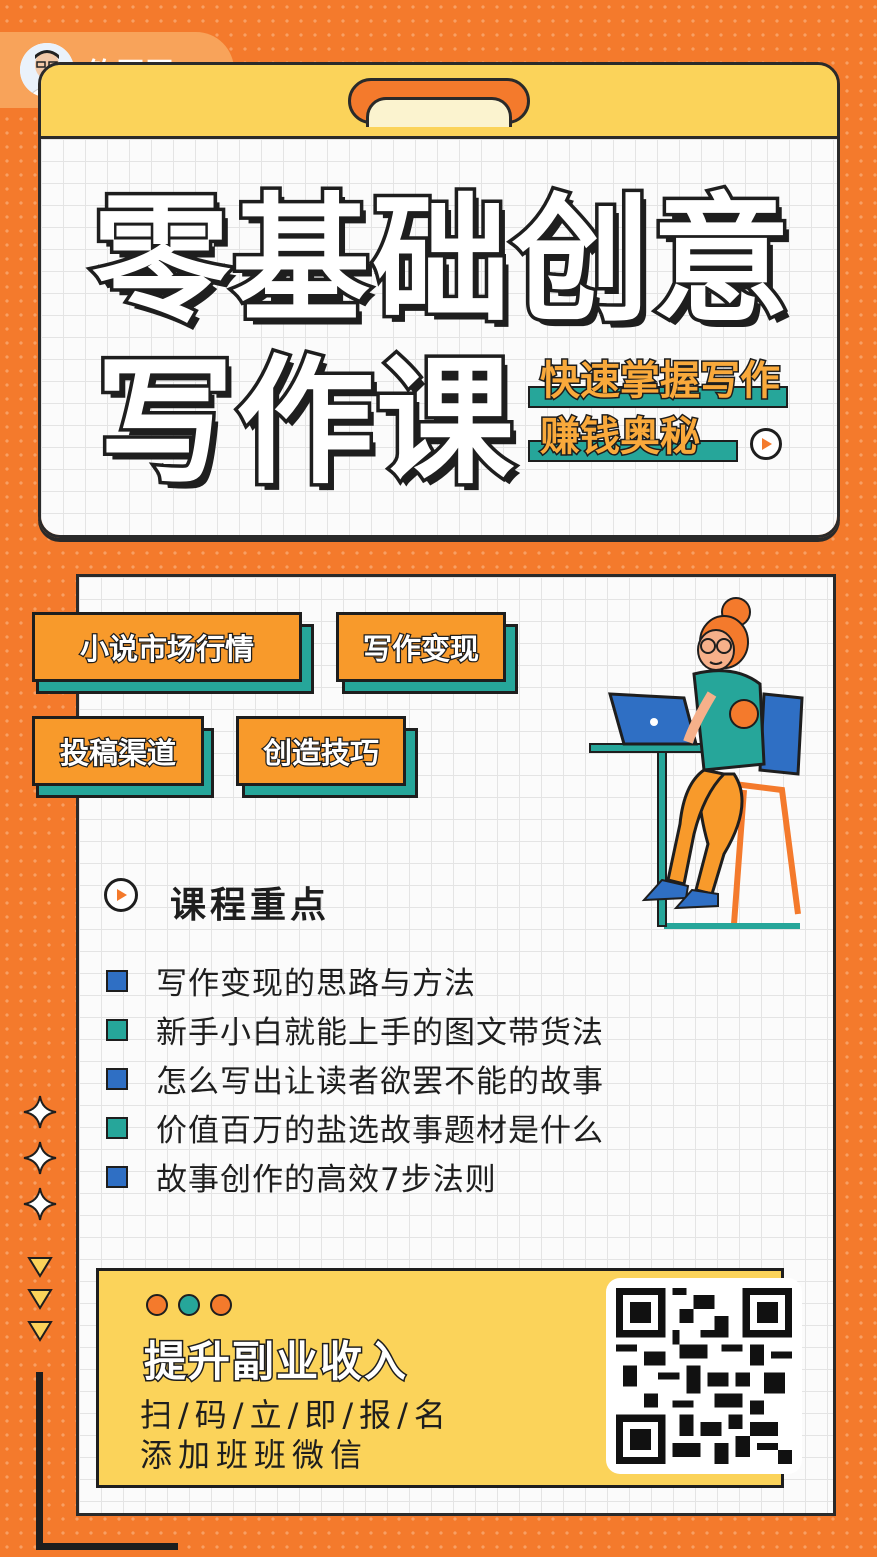 The image size is (877, 1557). What do you see at coordinates (696, 763) in the screenshot?
I see `person-with-laptop-illustration` at bounding box center [696, 763].